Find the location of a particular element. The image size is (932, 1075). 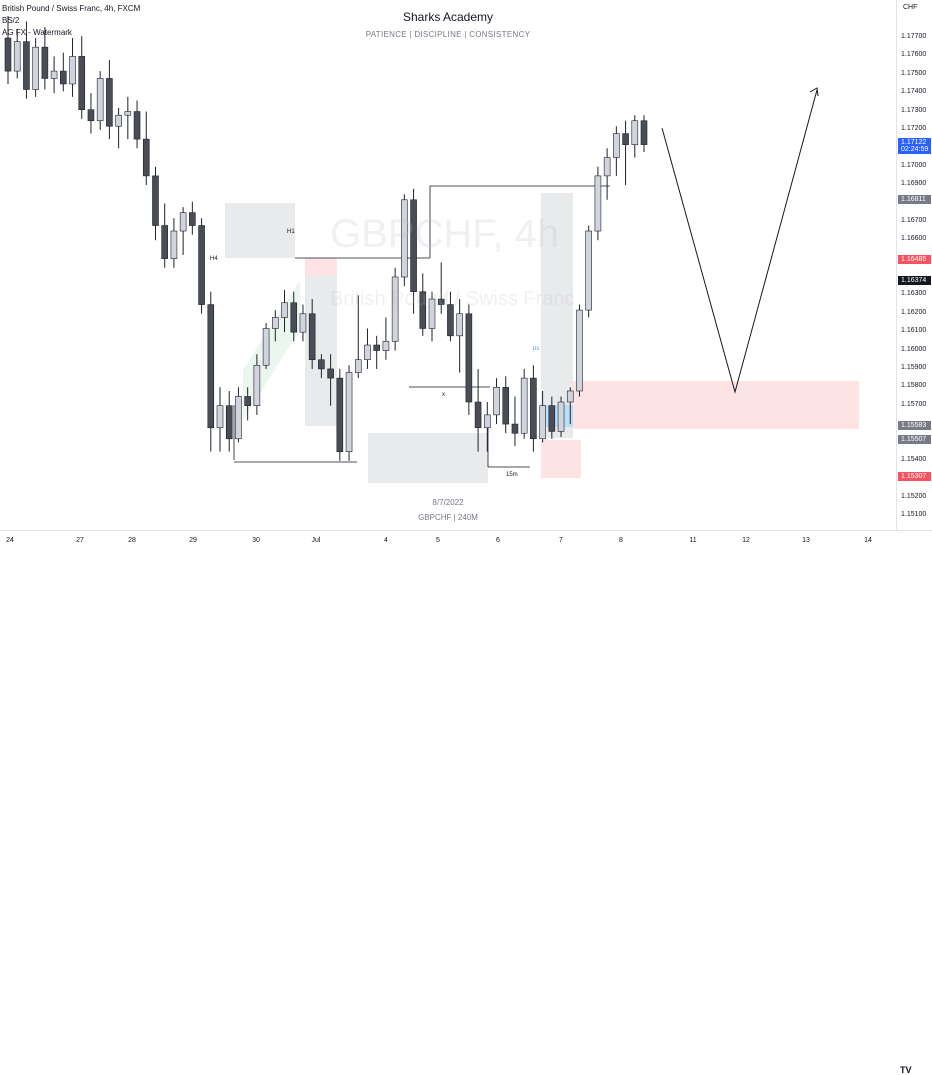

time-tick: 7 is located at coordinates (561, 540).